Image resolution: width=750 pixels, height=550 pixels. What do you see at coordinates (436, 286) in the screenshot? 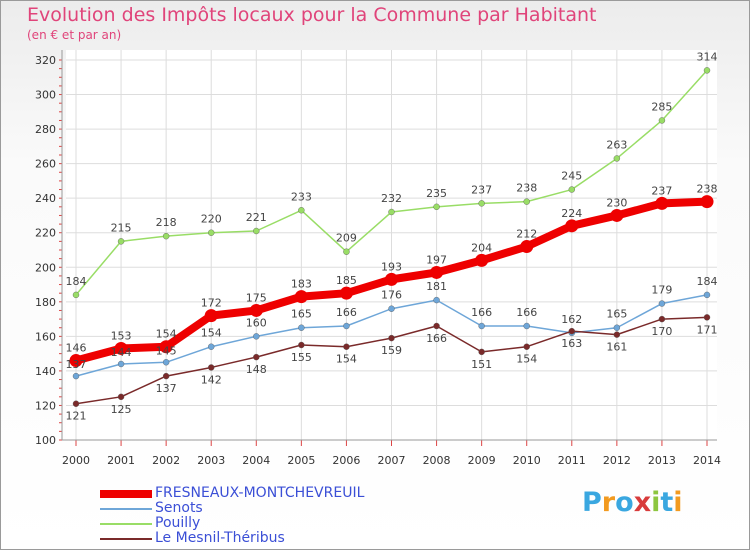
I see `data-label-senots: 181` at bounding box center [436, 286].